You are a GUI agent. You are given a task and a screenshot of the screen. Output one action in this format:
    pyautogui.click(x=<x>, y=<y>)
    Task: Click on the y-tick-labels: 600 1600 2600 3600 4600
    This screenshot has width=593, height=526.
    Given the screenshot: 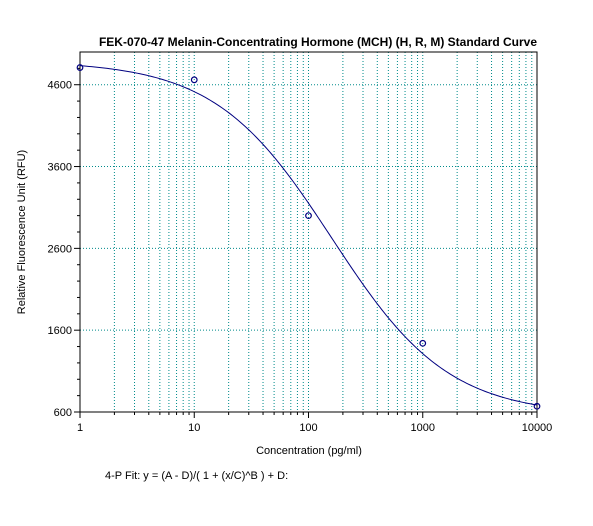 What is the action you would take?
    pyautogui.click(x=60, y=249)
    